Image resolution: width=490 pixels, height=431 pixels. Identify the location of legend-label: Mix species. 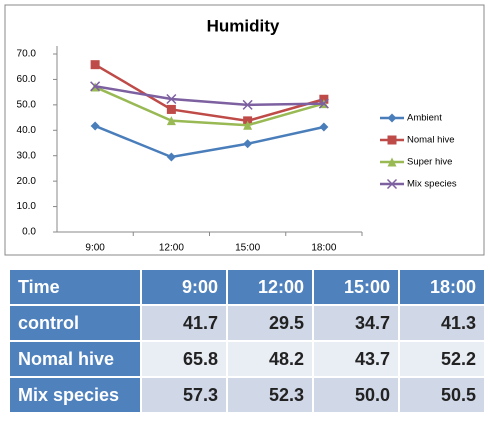
(432, 184).